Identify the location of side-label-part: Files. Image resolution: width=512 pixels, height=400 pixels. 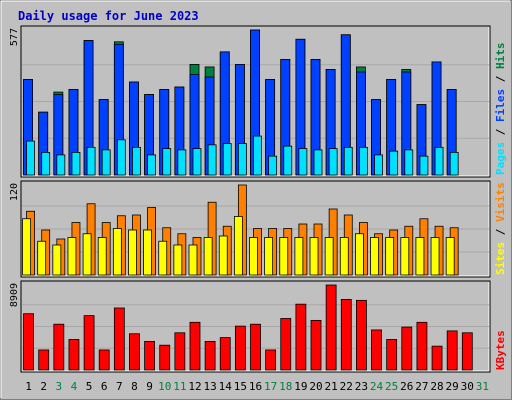
(500, 105).